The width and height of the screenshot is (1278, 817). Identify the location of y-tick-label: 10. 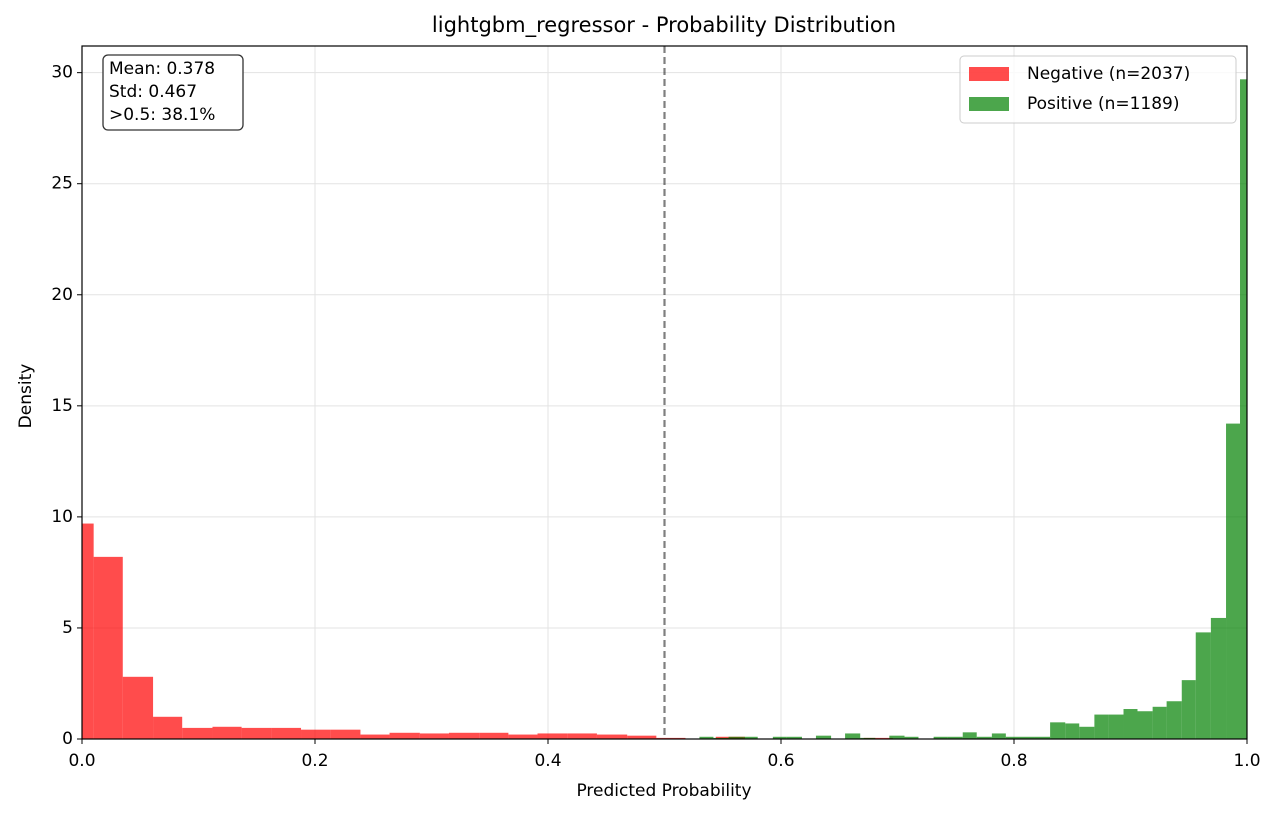
(62, 517).